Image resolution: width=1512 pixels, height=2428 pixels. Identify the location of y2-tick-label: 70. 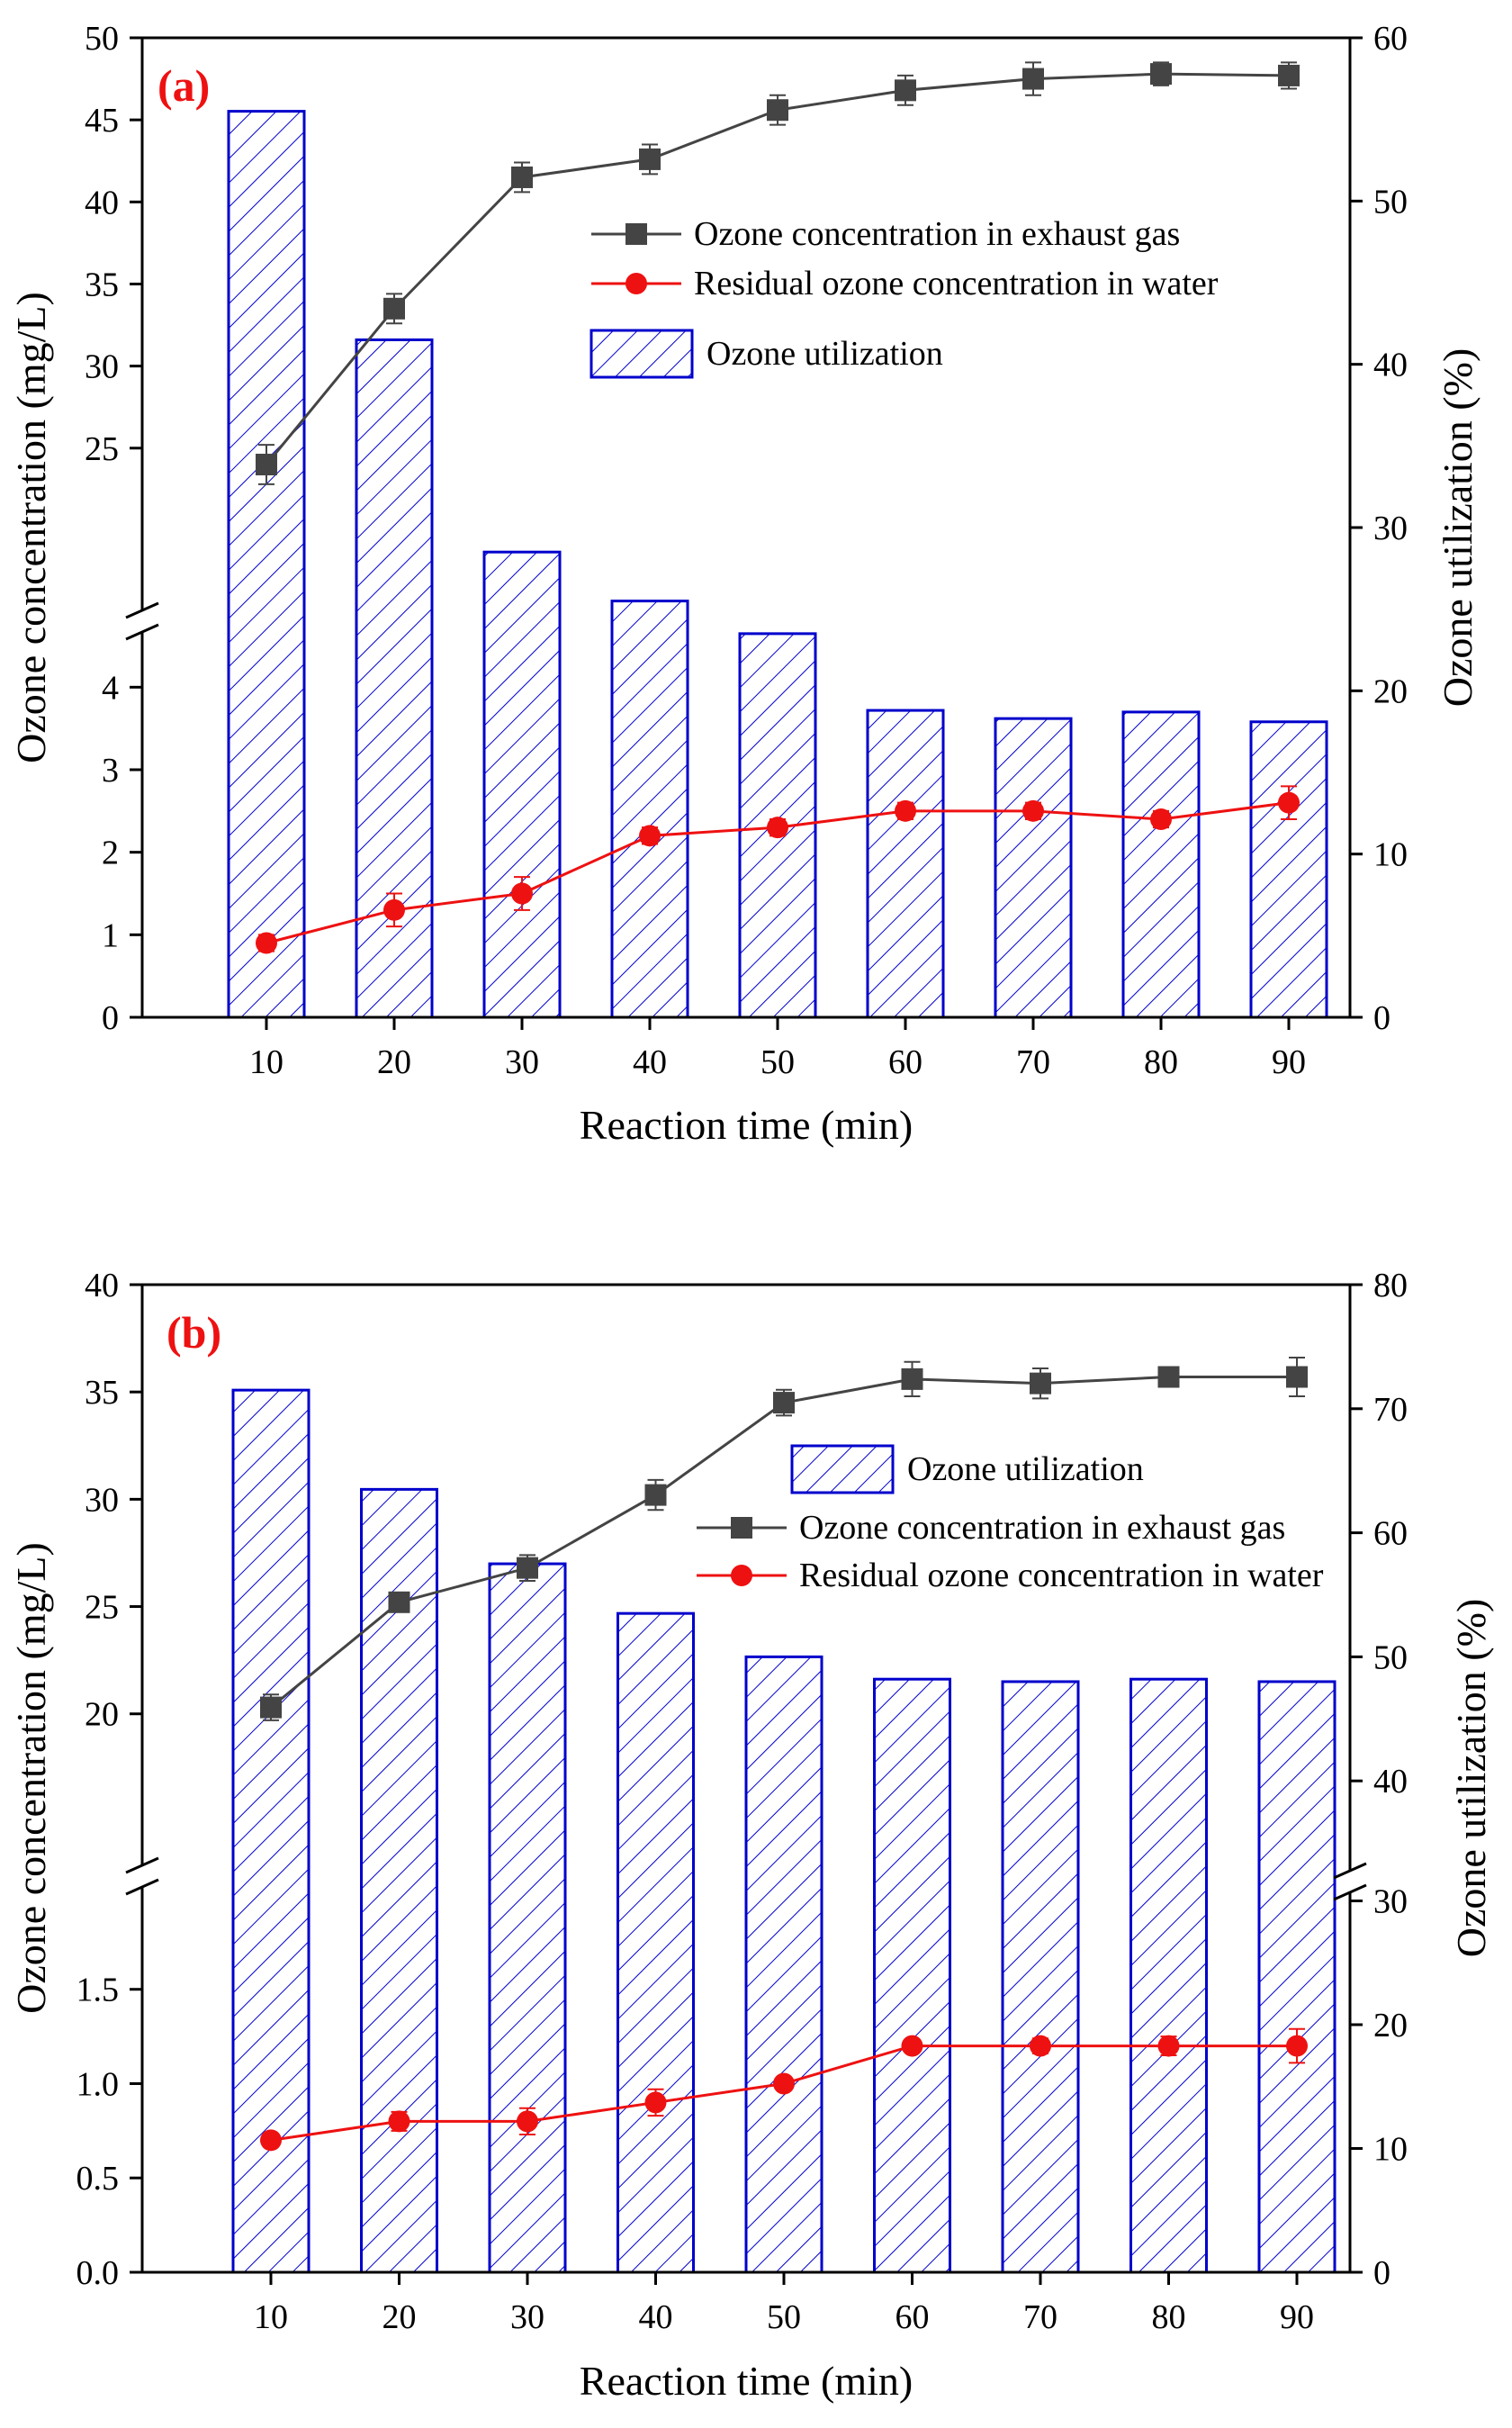
(1390, 1410).